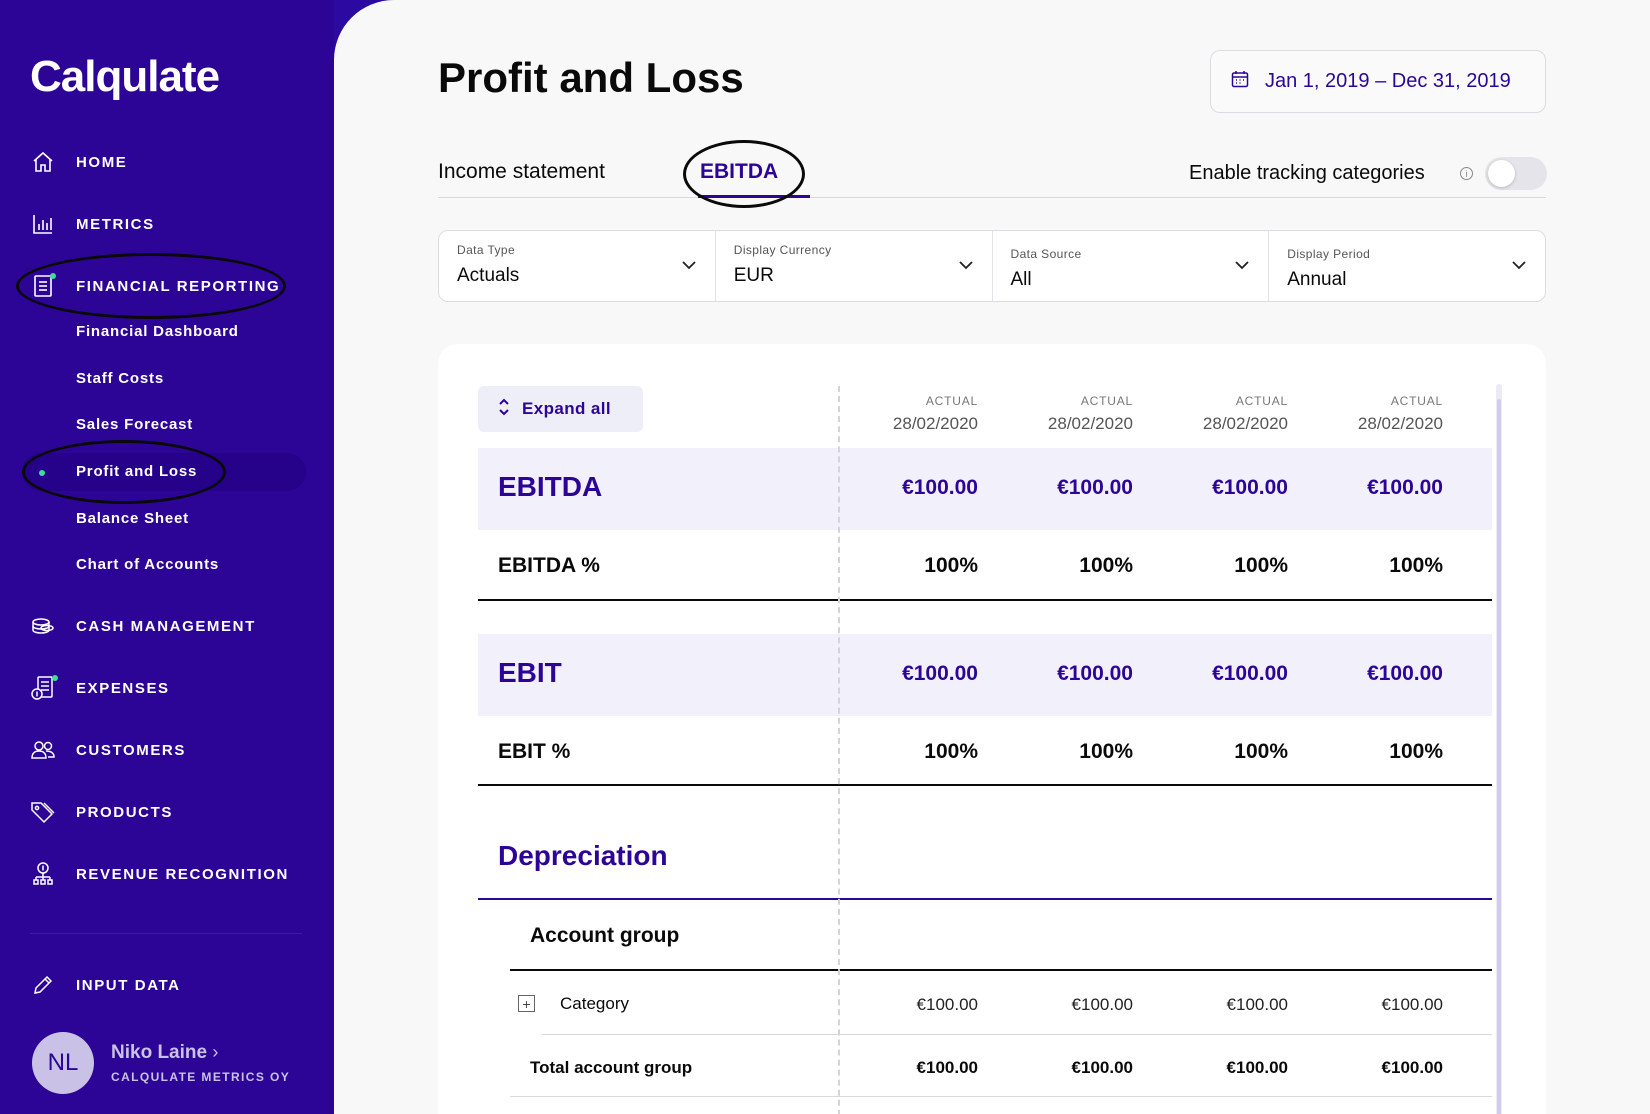 The image size is (1650, 1114). I want to click on sidebar-item-input-data: INPUT DATA, so click(105, 985).